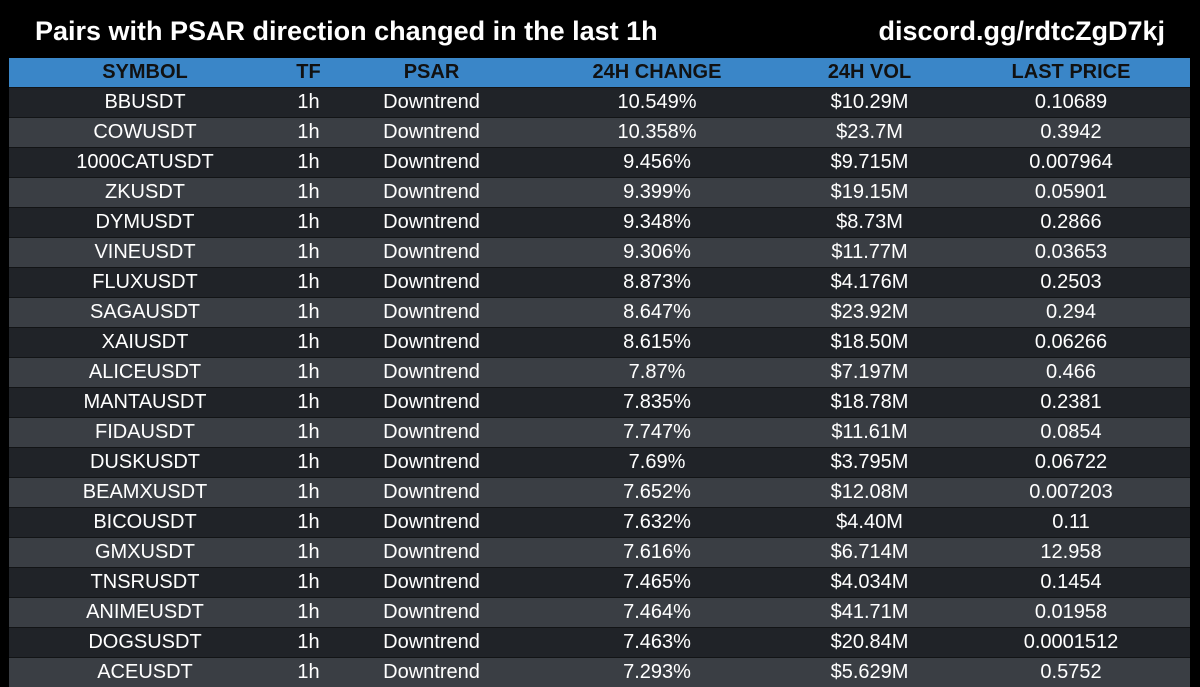 Image resolution: width=1200 pixels, height=687 pixels. I want to click on change-cell: 7.69%, so click(657, 463).